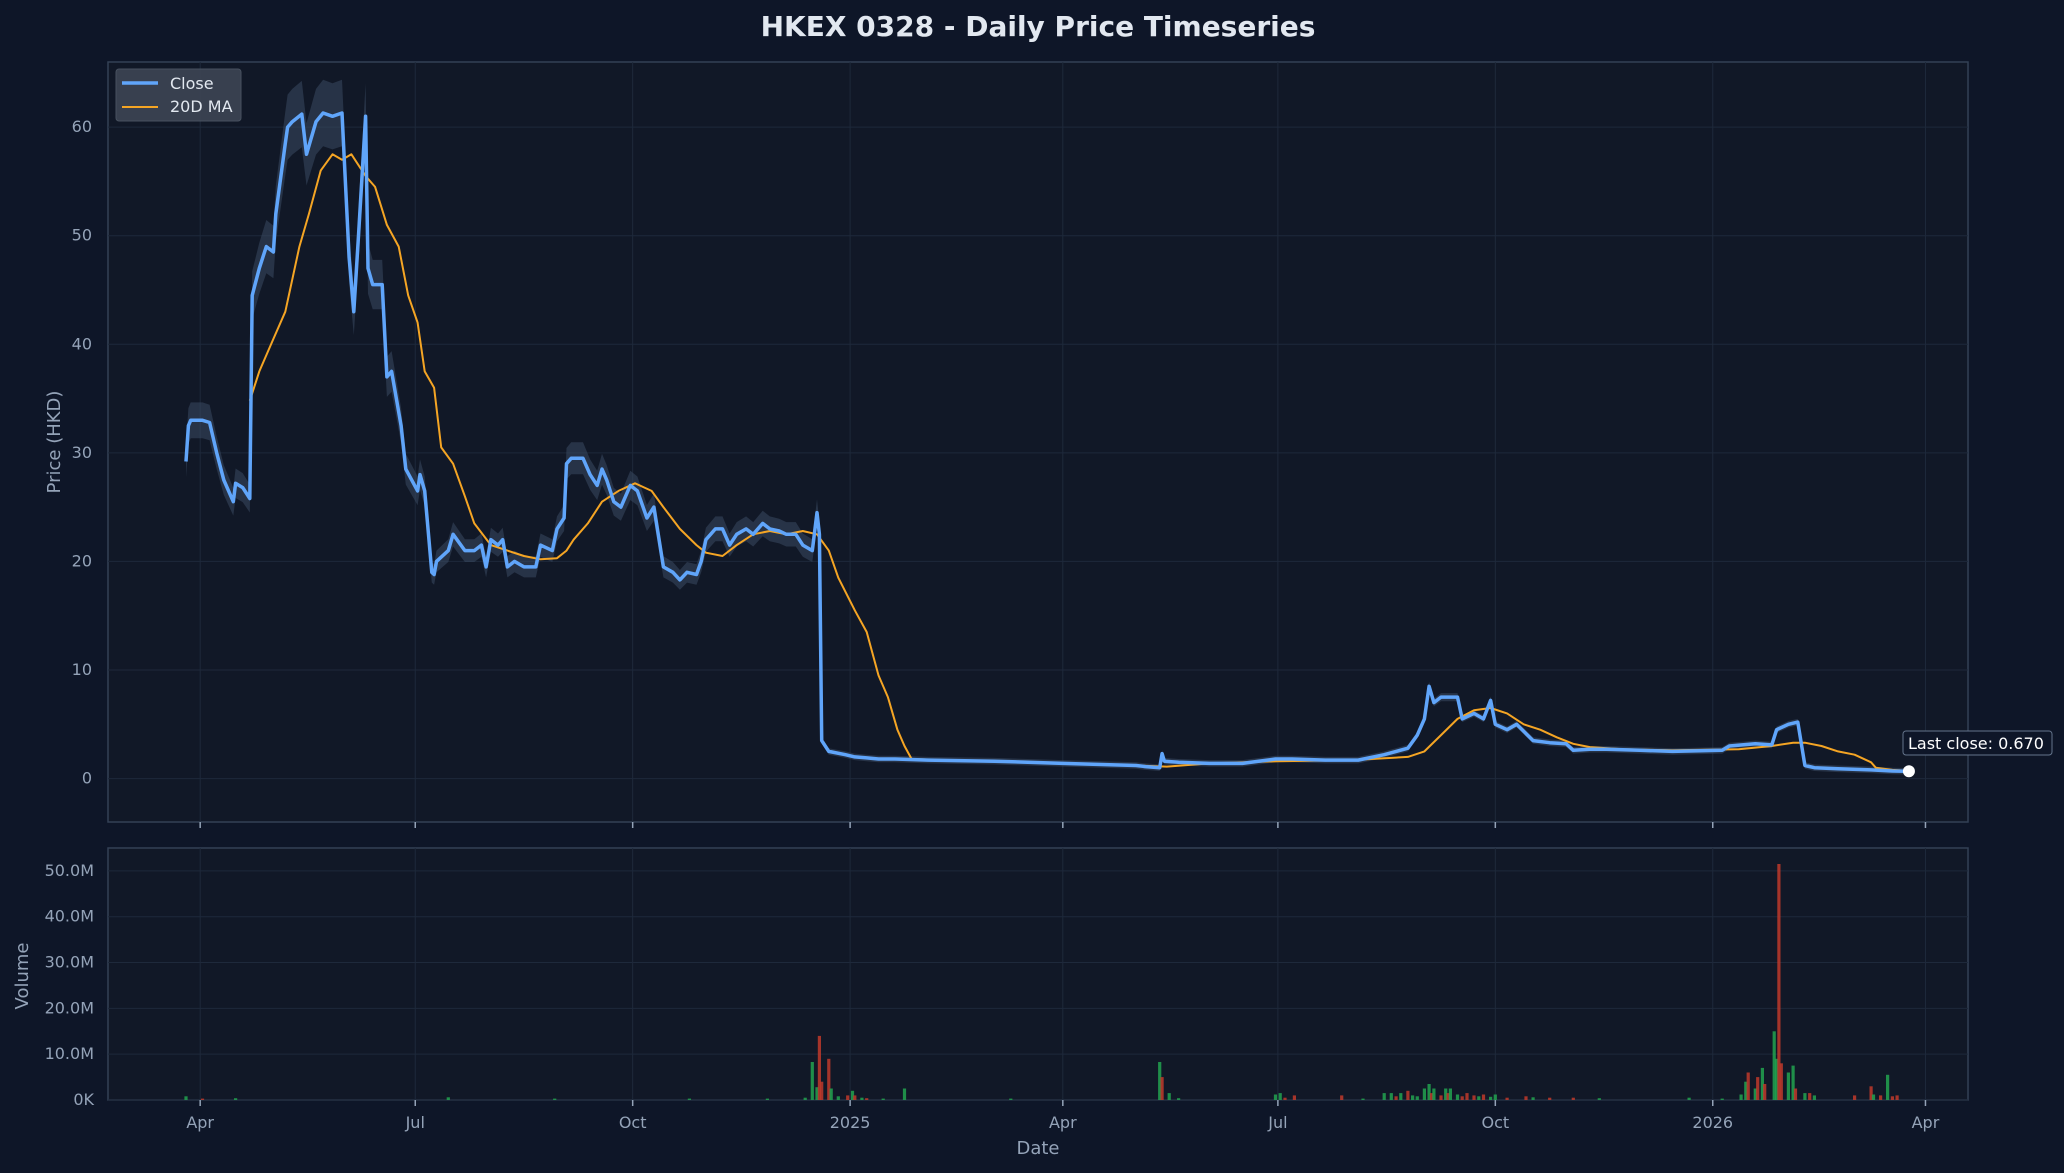 This screenshot has height=1173, width=2064. What do you see at coordinates (1037, 1148) in the screenshot?
I see `x-axis-label: Date` at bounding box center [1037, 1148].